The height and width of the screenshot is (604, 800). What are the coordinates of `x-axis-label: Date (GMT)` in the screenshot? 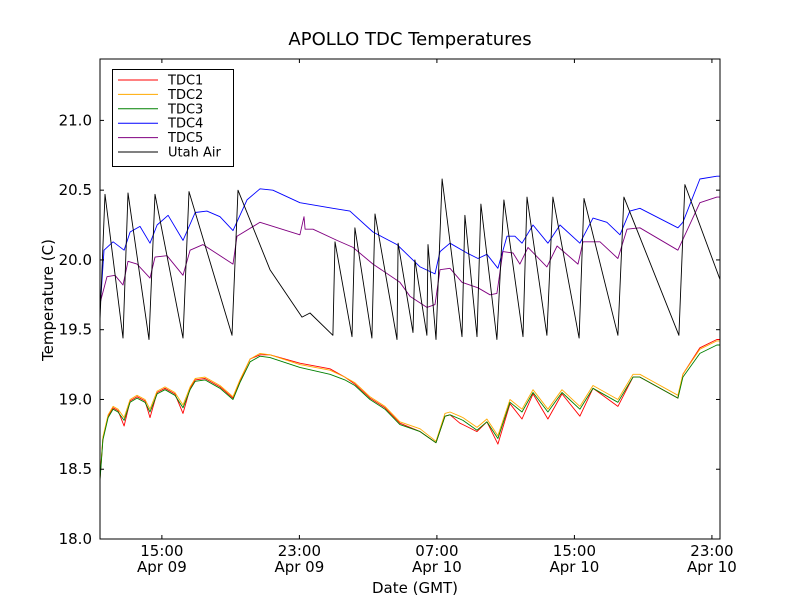 It's located at (415, 588).